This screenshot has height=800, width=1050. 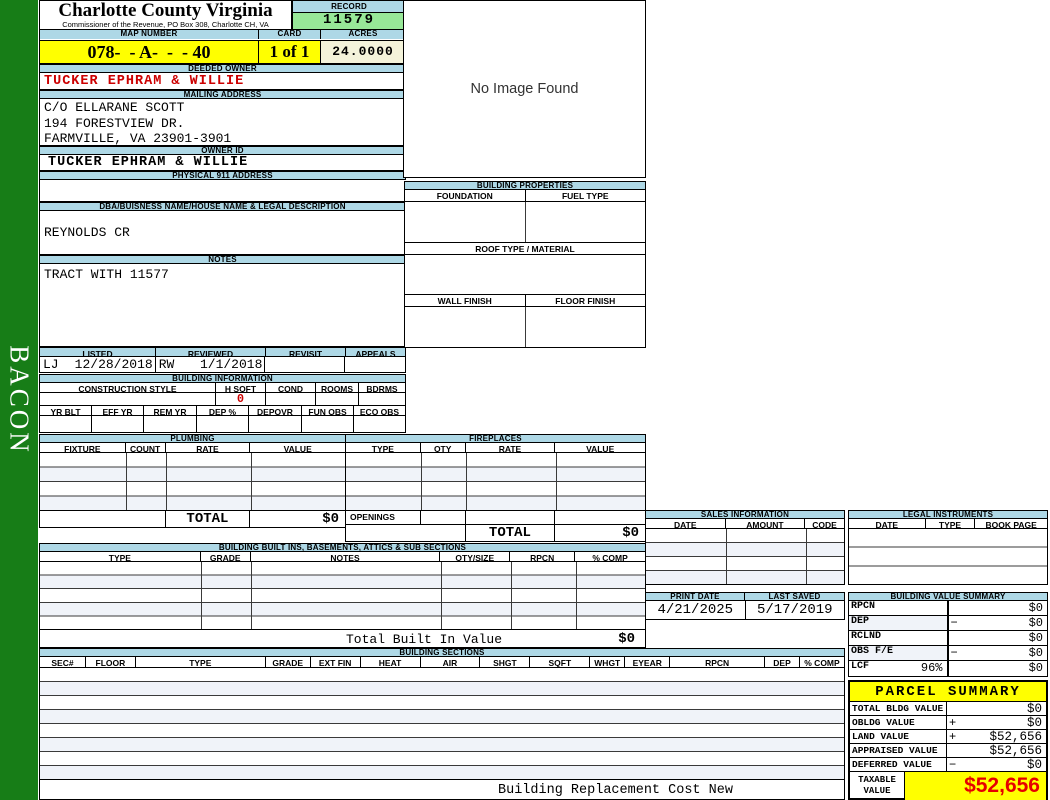 I want to click on built-ins-empty-rows, so click(x=342, y=596).